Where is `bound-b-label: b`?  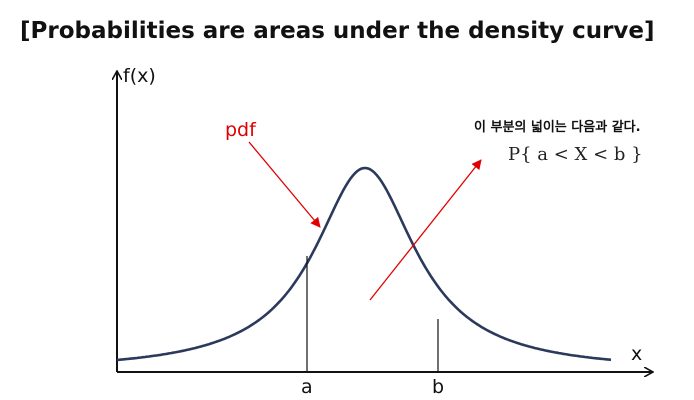 bound-b-label: b is located at coordinates (438, 387).